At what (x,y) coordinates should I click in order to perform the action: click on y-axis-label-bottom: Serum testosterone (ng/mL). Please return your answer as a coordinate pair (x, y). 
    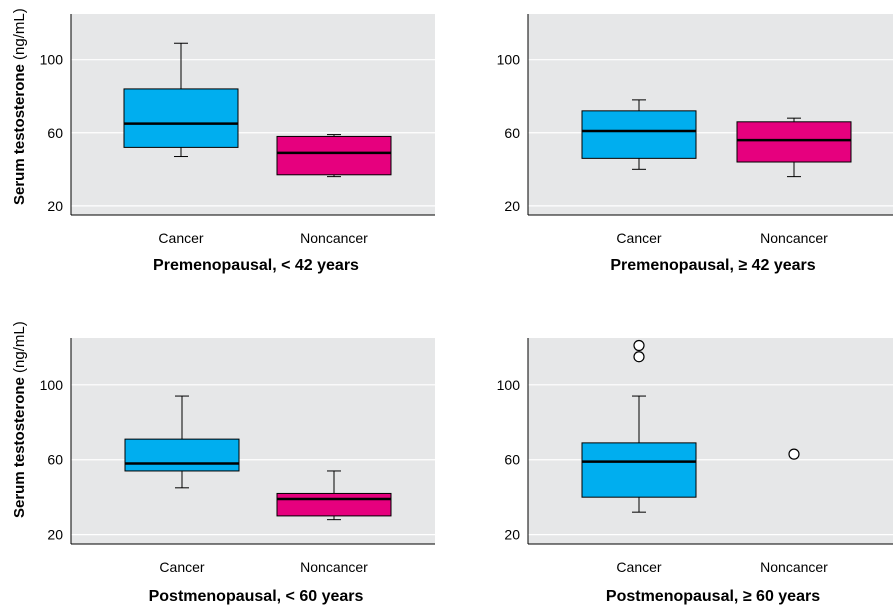
    Looking at the image, I should click on (21, 419).